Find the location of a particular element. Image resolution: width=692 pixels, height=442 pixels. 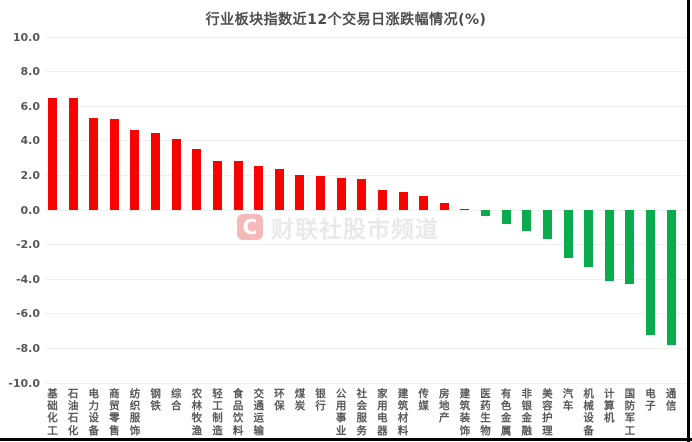

x-category-label: 非银金融 is located at coordinates (527, 412).